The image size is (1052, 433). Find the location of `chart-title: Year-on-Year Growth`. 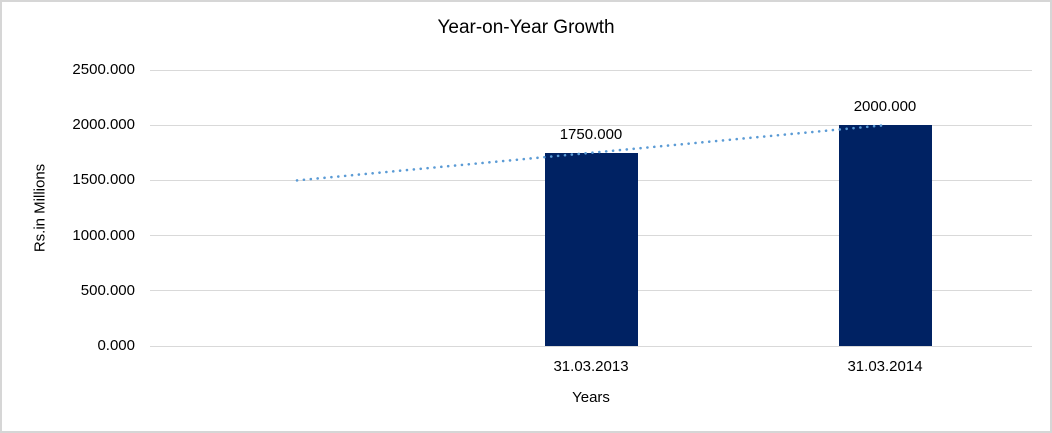

chart-title: Year-on-Year Growth is located at coordinates (526, 27).